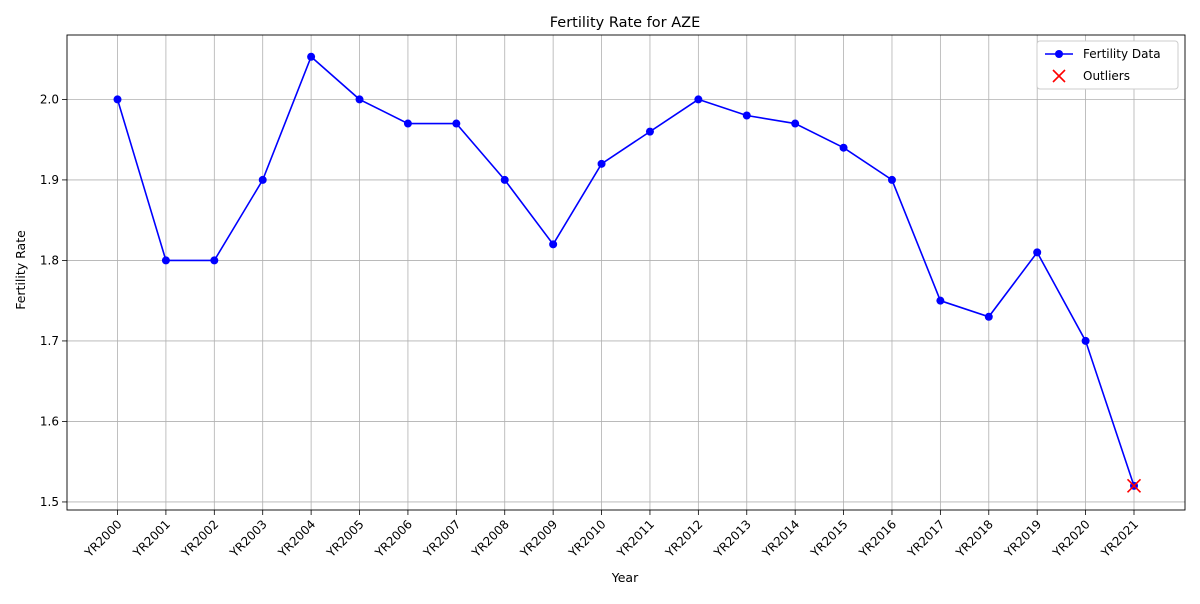 The width and height of the screenshot is (1200, 604). What do you see at coordinates (635, 538) in the screenshot?
I see `x-tick-label: YR2011` at bounding box center [635, 538].